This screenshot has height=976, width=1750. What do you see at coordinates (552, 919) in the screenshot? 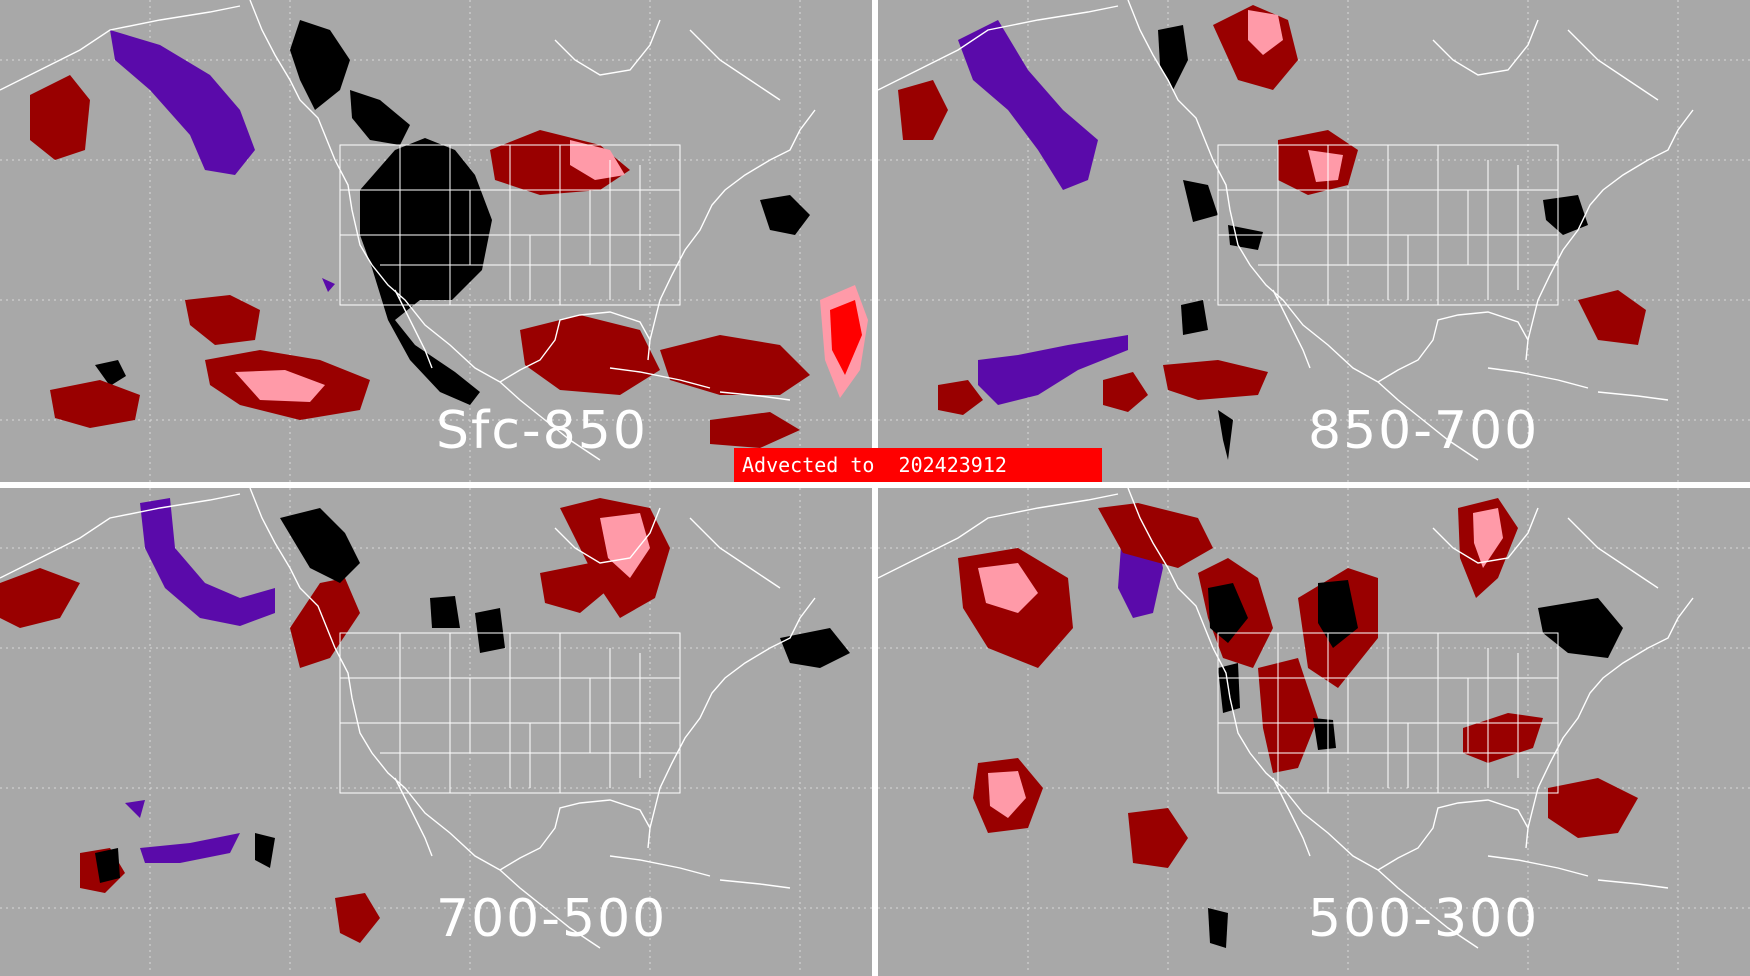
I see `panel-label-700-500: 700-500` at bounding box center [552, 919].